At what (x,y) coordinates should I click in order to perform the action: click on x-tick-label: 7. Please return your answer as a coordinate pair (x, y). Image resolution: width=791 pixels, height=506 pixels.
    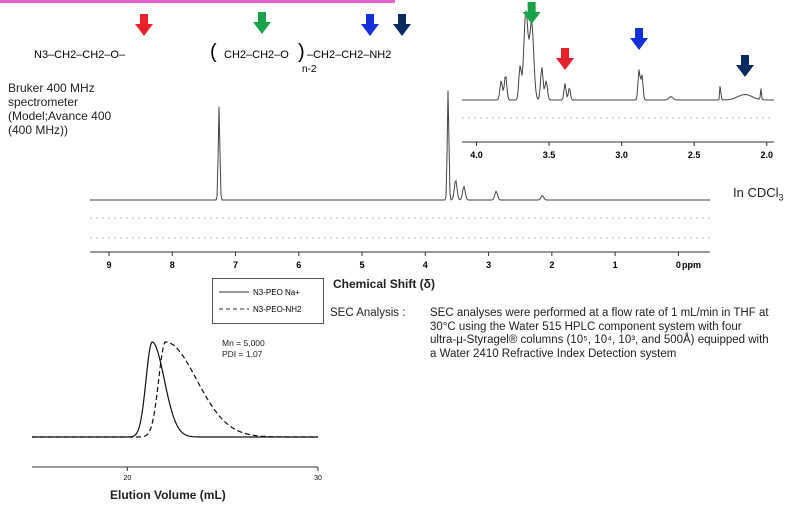
    Looking at the image, I should click on (235, 265).